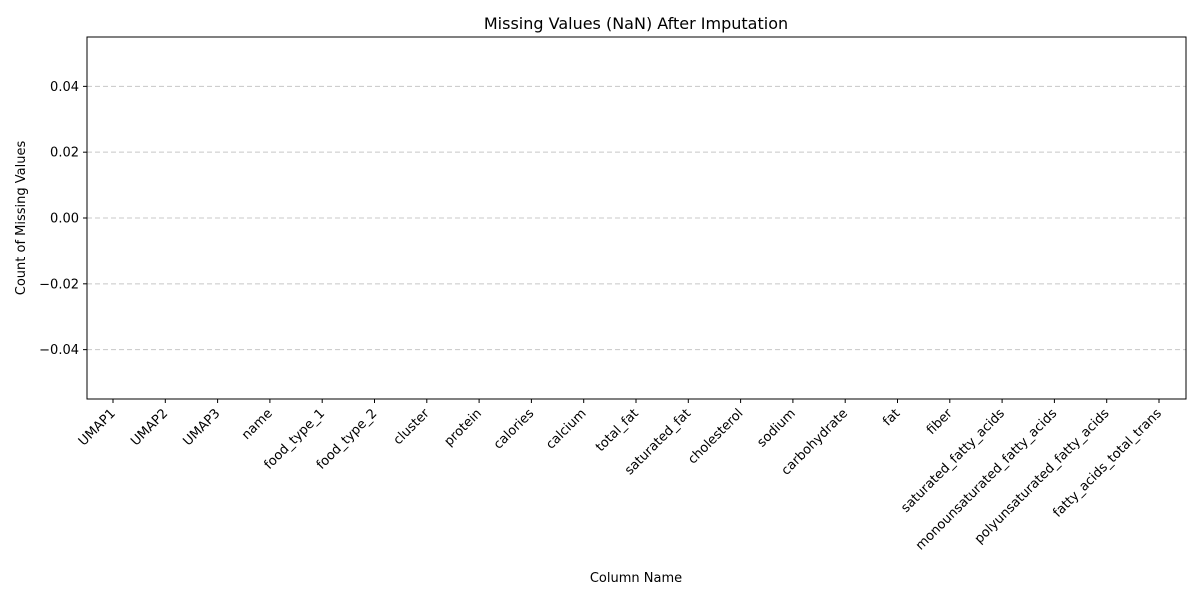 Image resolution: width=1200 pixels, height=600 pixels. What do you see at coordinates (777, 428) in the screenshot?
I see `x-tick-label: sodium` at bounding box center [777, 428].